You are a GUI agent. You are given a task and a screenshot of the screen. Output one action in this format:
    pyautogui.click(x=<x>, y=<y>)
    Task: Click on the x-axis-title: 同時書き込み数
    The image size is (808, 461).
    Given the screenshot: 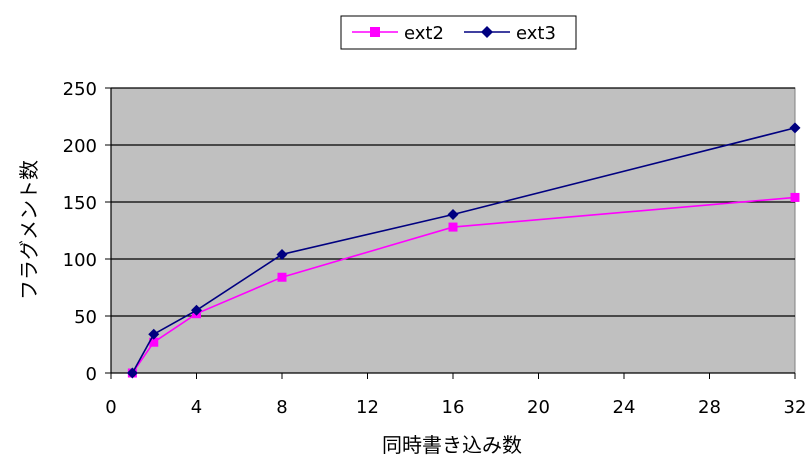 What is the action you would take?
    pyautogui.click(x=452, y=445)
    